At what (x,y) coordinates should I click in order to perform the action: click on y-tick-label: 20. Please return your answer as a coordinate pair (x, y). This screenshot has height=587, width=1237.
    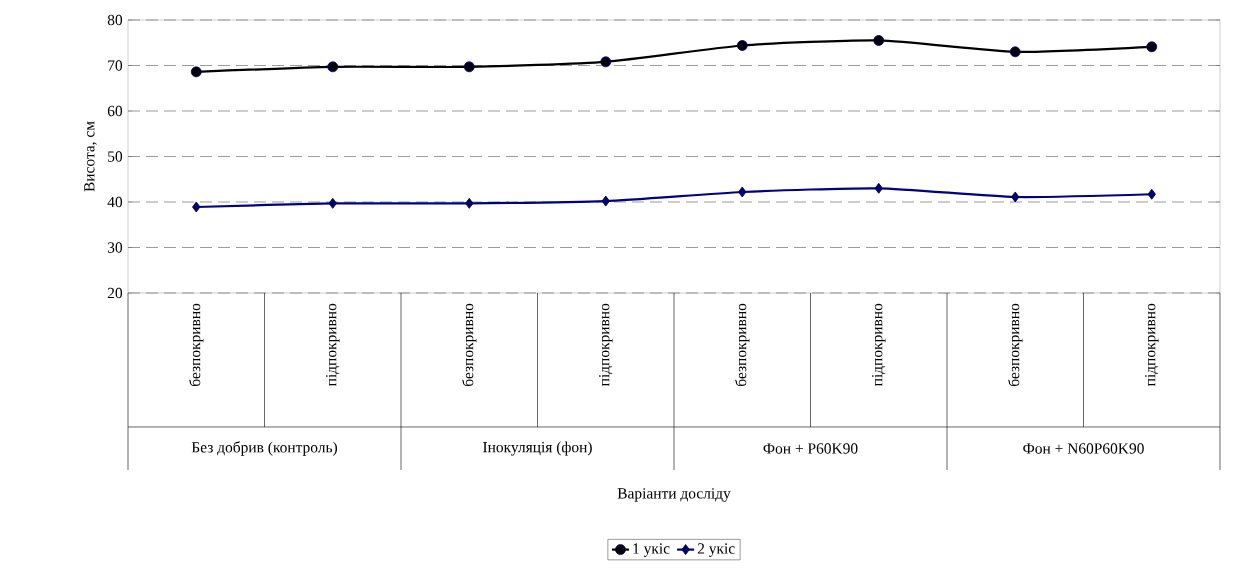
    Looking at the image, I should click on (115, 293).